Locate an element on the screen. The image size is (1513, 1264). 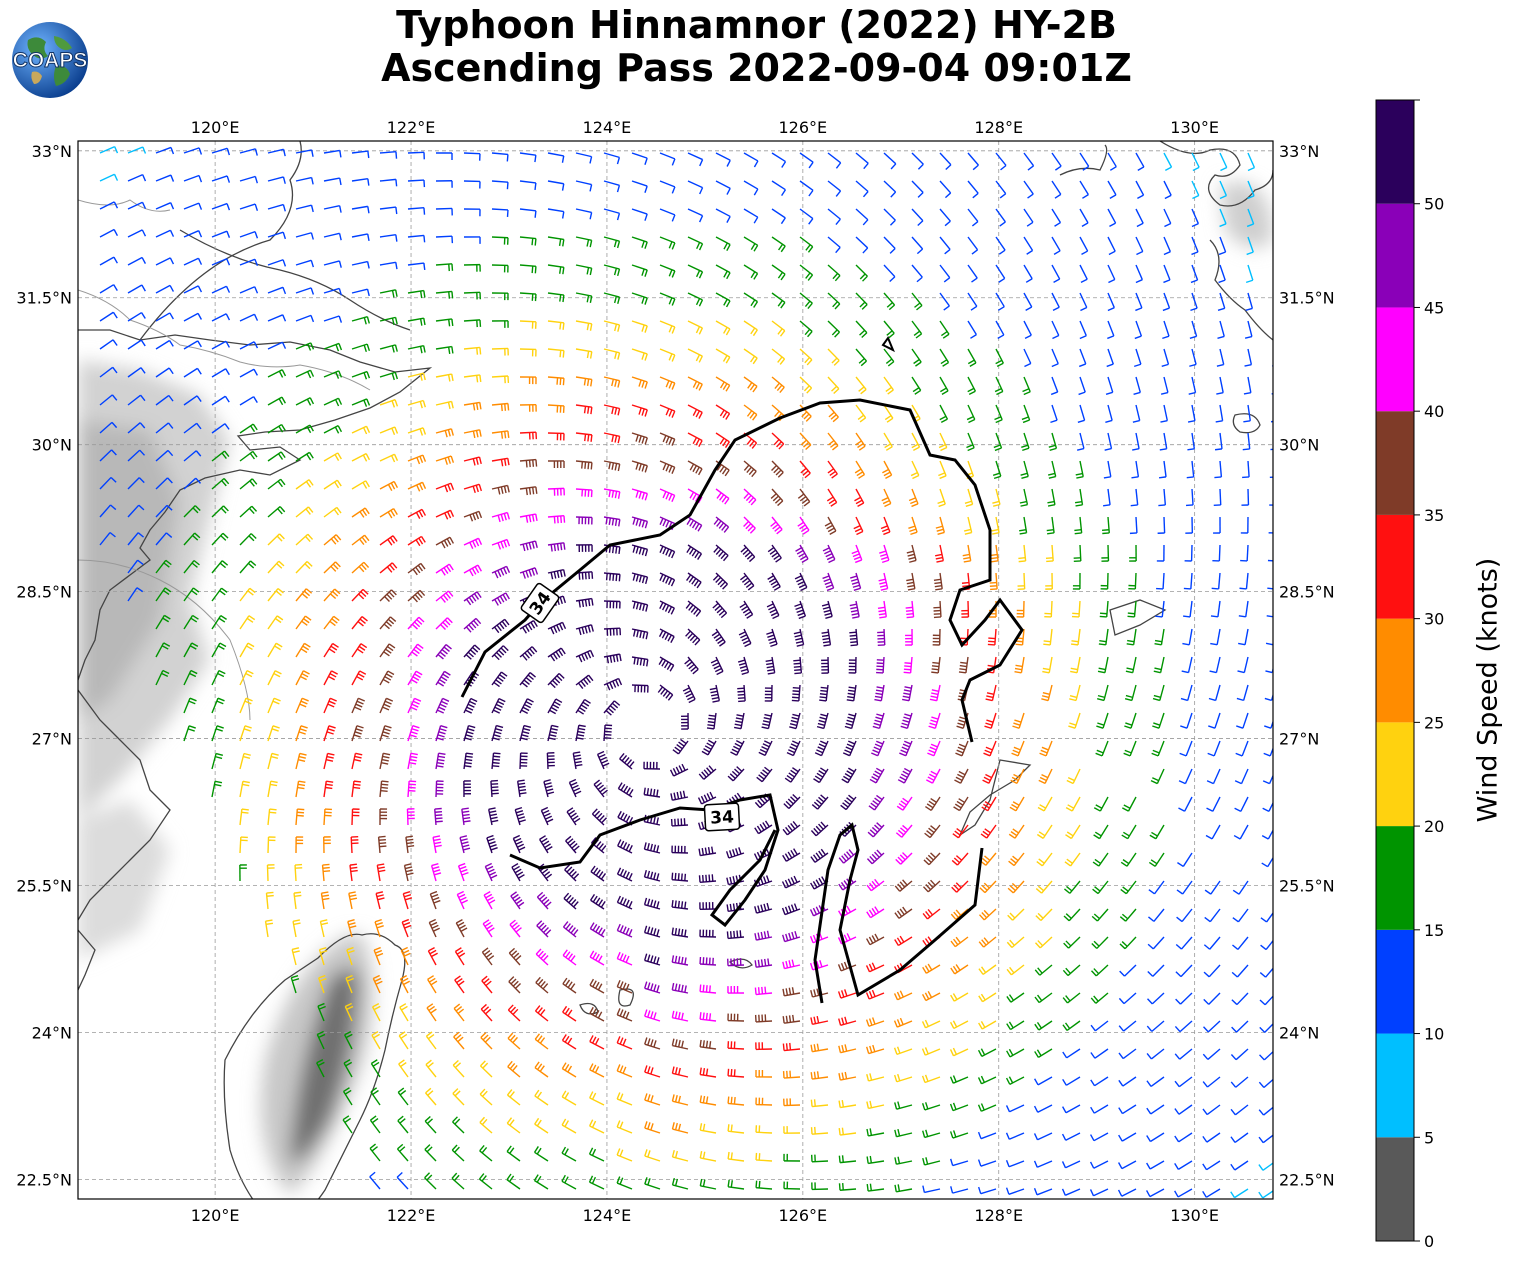
lon-tick-label-bottom: 126°E is located at coordinates (803, 1215).